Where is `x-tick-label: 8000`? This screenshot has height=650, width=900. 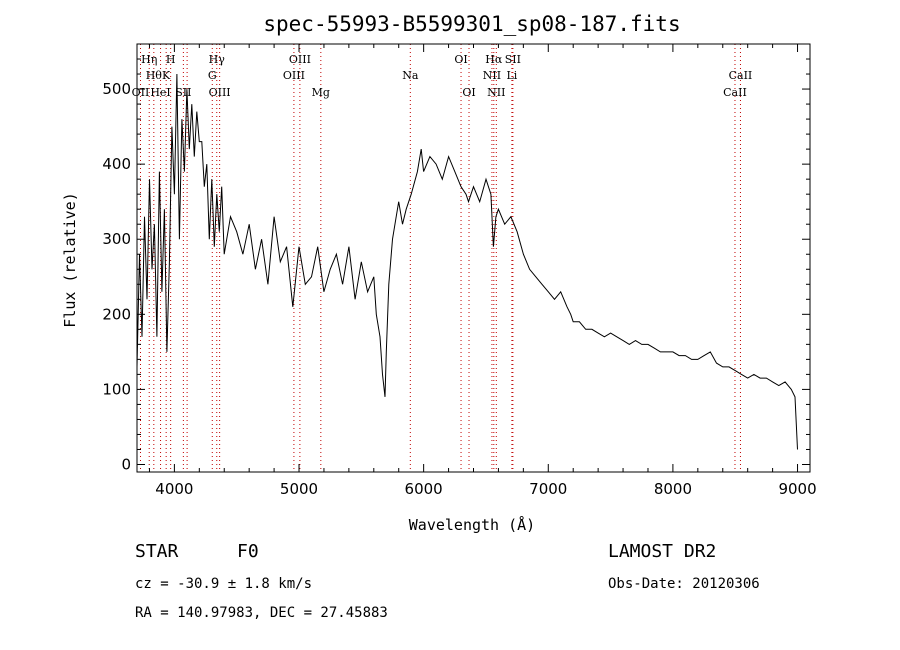 x-tick-label: 8000 is located at coordinates (673, 489).